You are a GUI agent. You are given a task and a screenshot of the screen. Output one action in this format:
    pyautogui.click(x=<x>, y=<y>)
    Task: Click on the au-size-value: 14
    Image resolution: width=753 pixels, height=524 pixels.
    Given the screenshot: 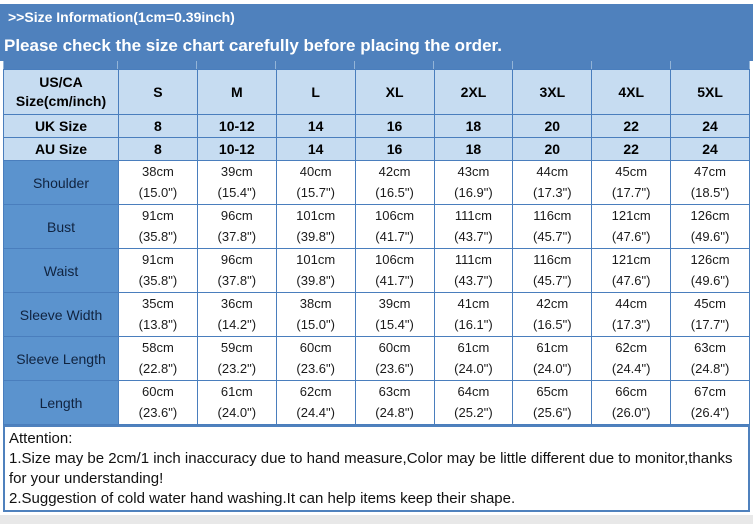 What is the action you would take?
    pyautogui.click(x=315, y=149)
    